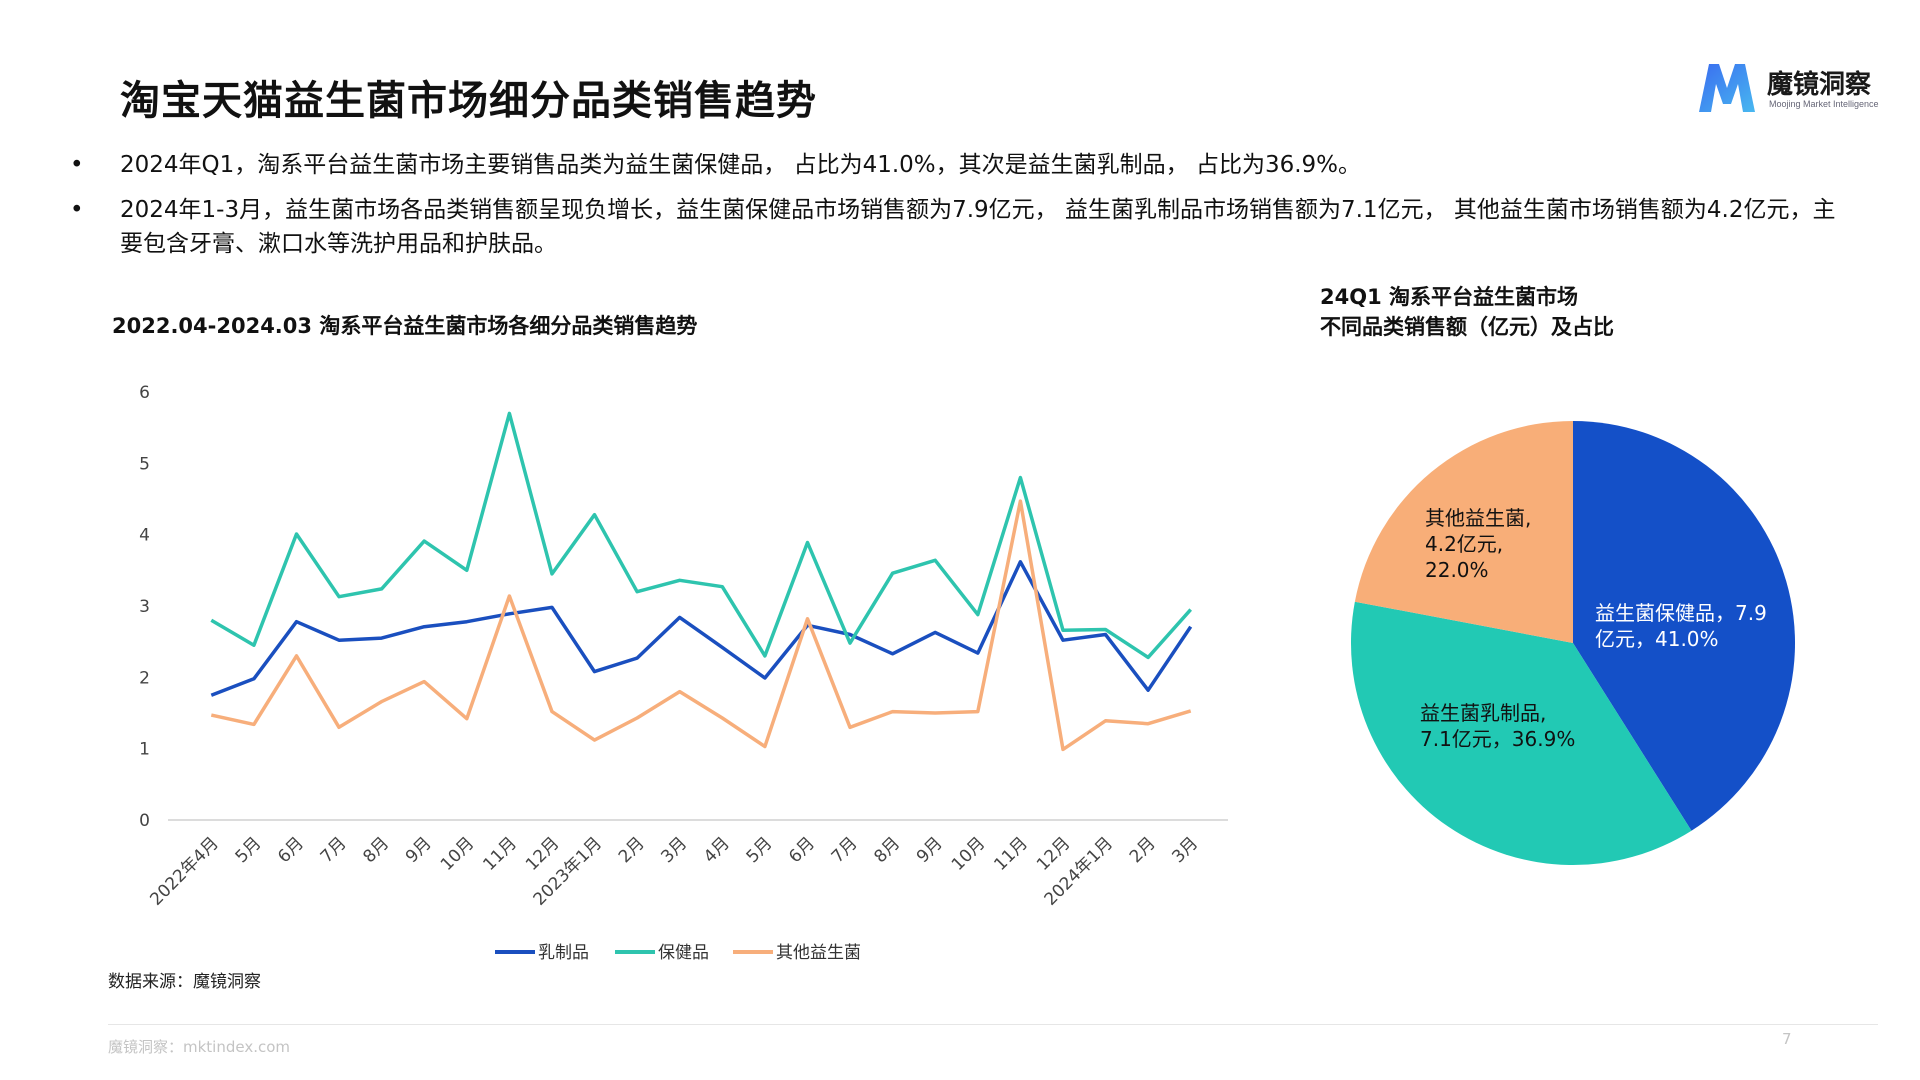  Describe the element at coordinates (1497, 726) in the screenshot. I see `pie-slice-label: 益生菌乳制品, 7.1亿元，36.9%` at that location.